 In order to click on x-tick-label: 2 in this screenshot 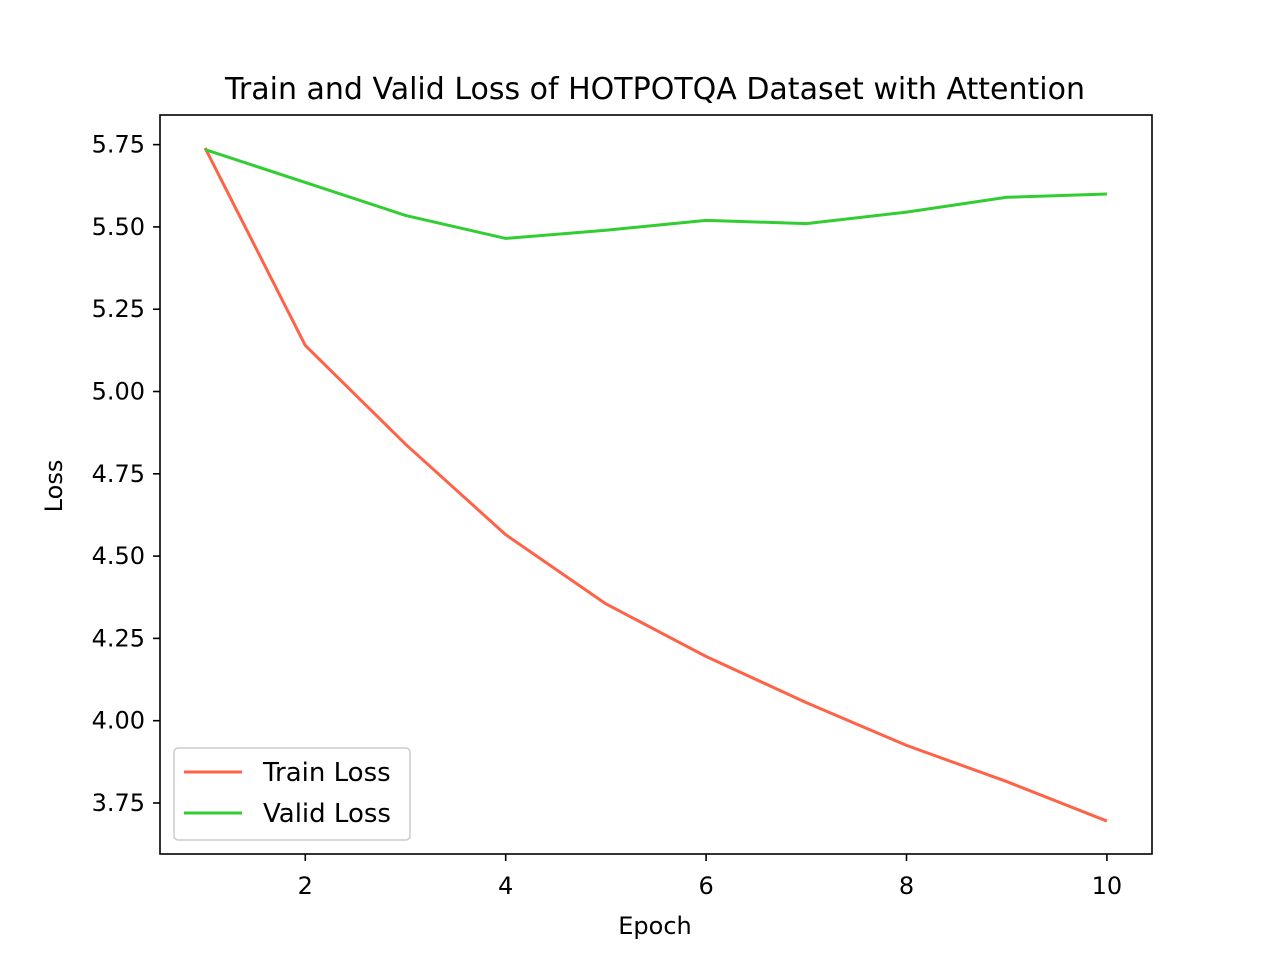, I will do `click(305, 886)`.